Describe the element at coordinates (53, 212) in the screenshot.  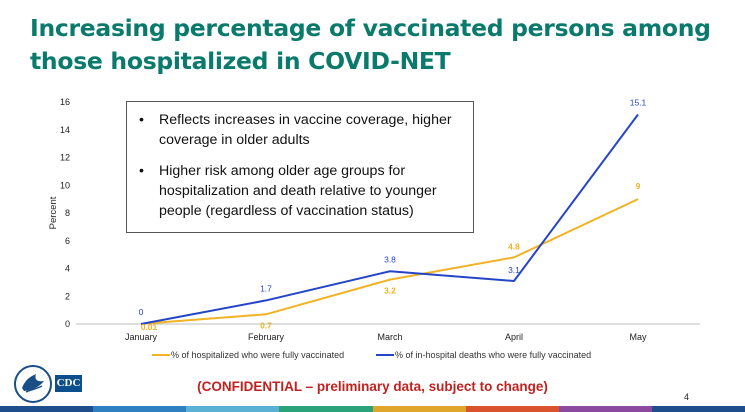
I see `y-axis-title: Percent` at that location.